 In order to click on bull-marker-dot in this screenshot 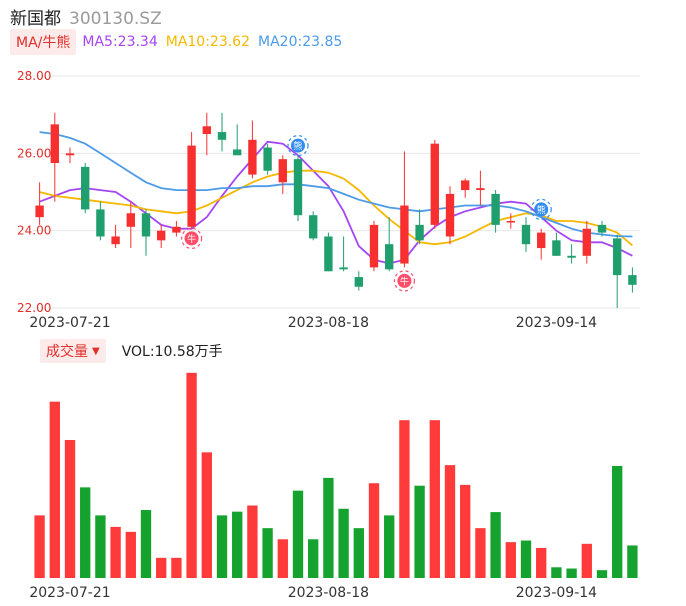, I will do `click(191, 238)`.